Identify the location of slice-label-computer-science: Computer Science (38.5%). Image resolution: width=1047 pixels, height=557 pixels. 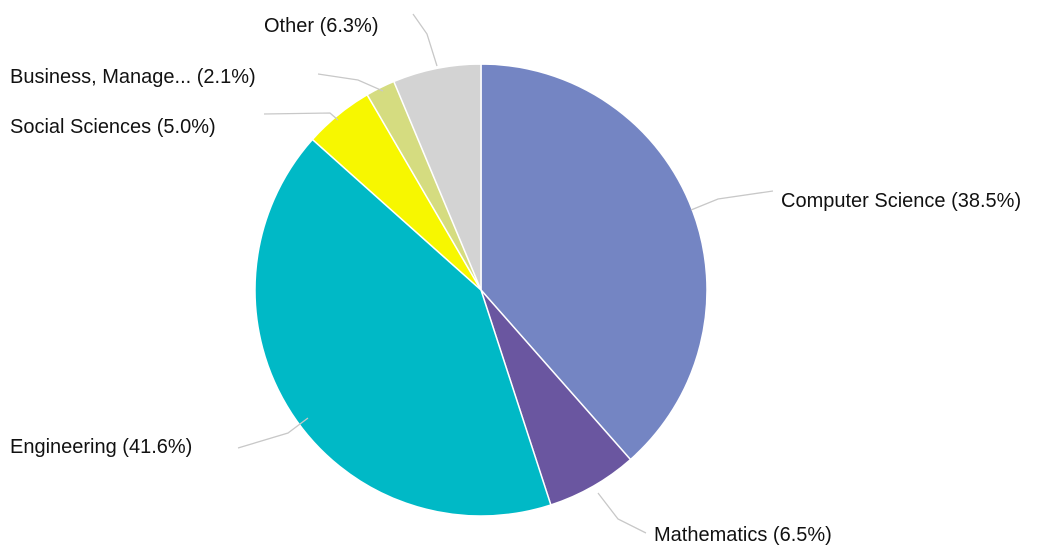
(901, 201).